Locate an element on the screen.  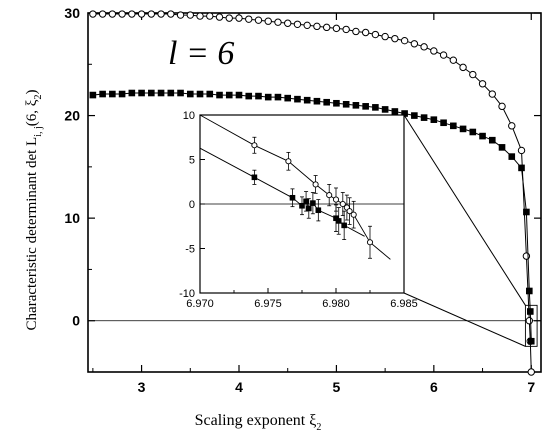
zoom-region-box is located at coordinates (531, 325).